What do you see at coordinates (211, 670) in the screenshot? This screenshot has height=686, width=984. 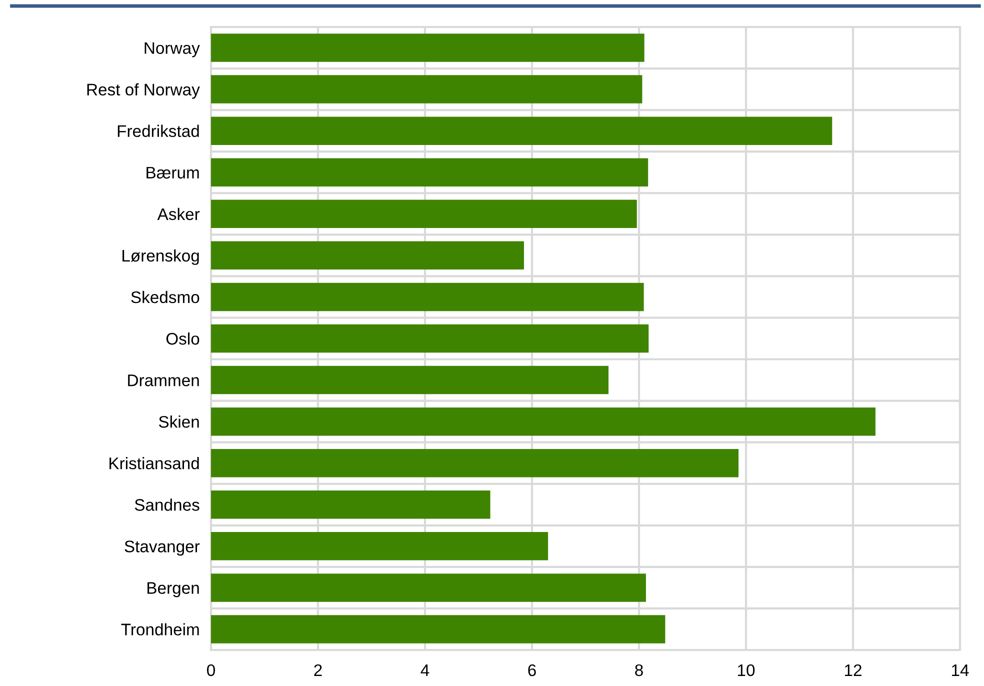 I see `x-tick-label: 0` at bounding box center [211, 670].